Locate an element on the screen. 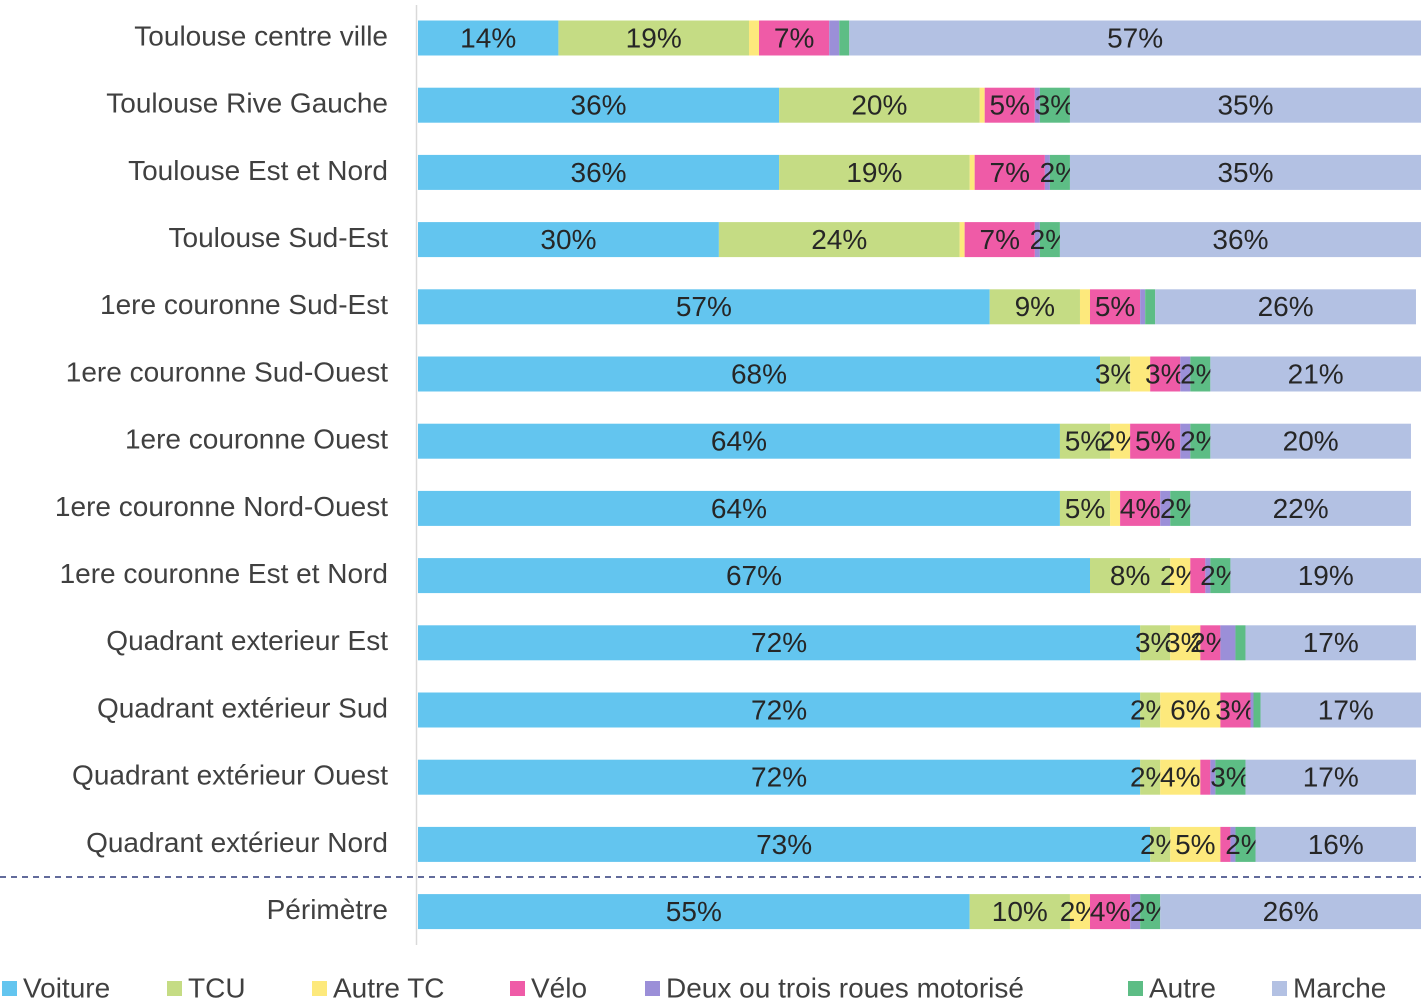 The image size is (1421, 1006). value-label: 67% is located at coordinates (754, 575).